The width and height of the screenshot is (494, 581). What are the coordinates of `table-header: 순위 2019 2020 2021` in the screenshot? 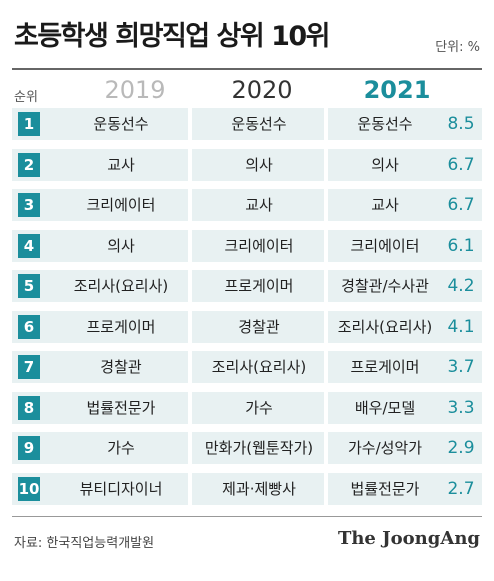 It's located at (247, 91).